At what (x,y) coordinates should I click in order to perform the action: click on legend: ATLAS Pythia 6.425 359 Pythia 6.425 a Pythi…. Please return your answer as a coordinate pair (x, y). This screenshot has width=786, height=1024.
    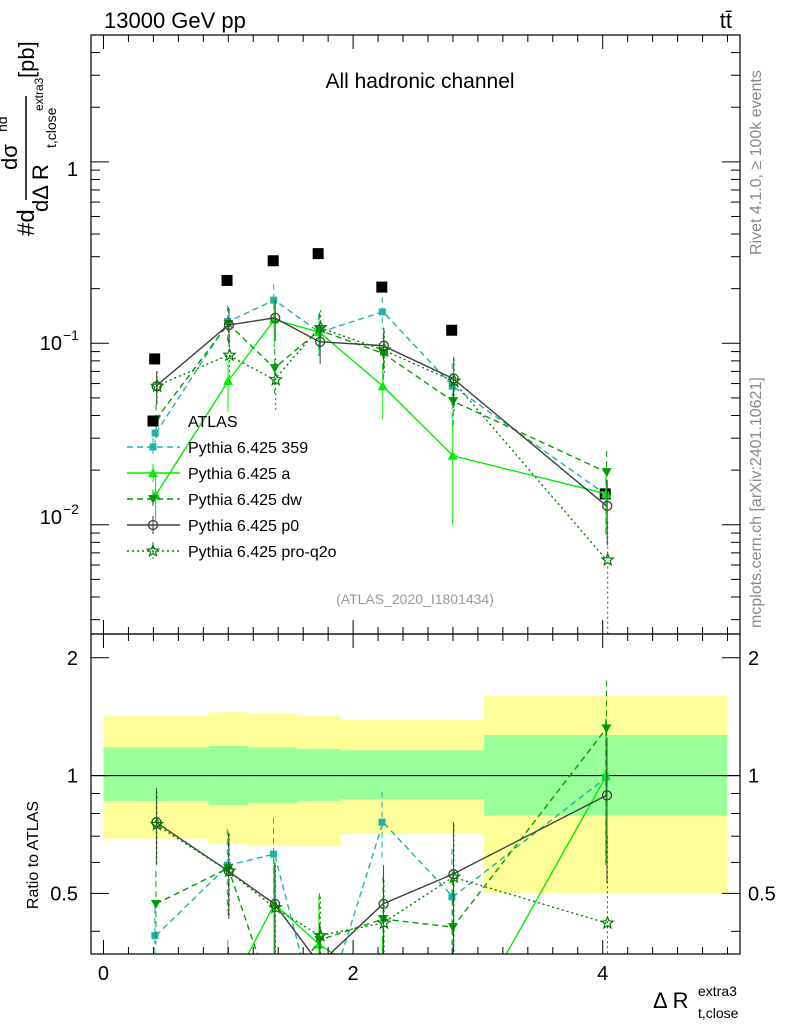
    Looking at the image, I should click on (232, 487).